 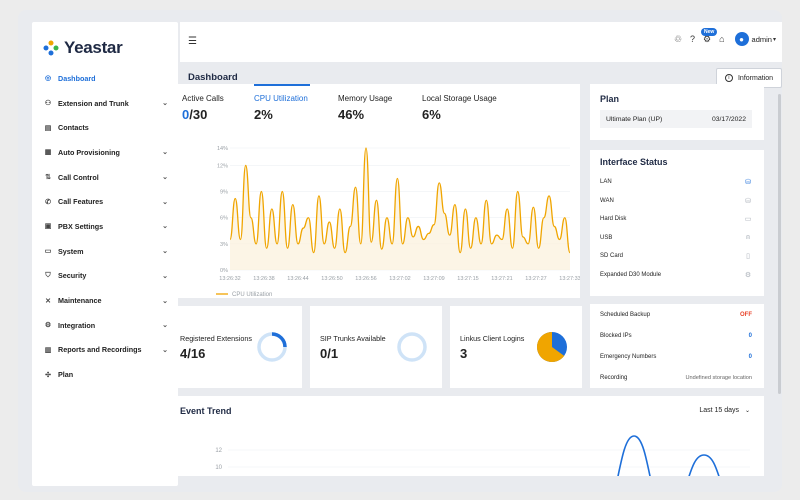 I want to click on avatar: ●, so click(x=741, y=39).